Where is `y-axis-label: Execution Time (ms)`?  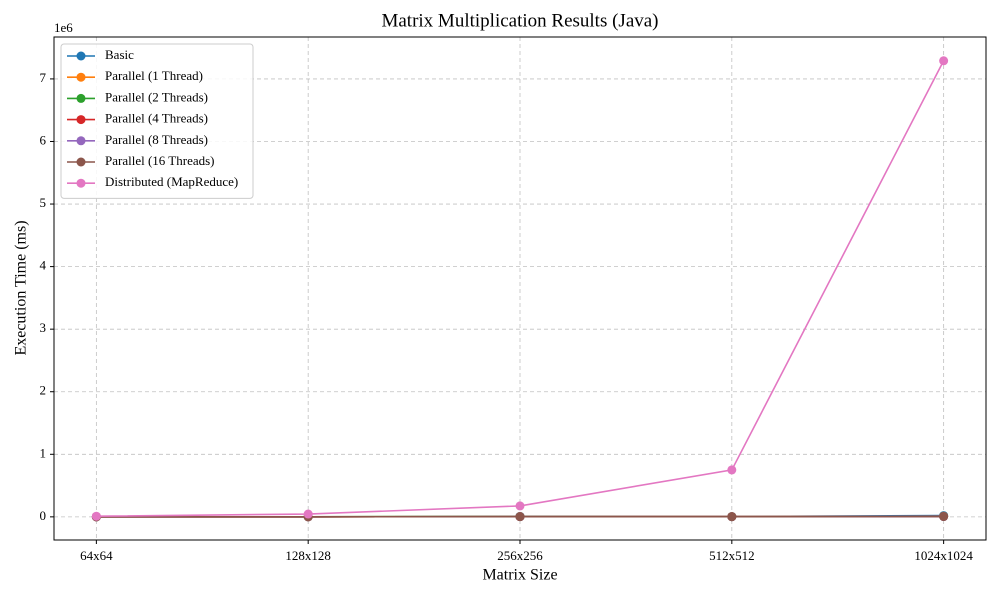
y-axis-label: Execution Time (ms) is located at coordinates (21, 287).